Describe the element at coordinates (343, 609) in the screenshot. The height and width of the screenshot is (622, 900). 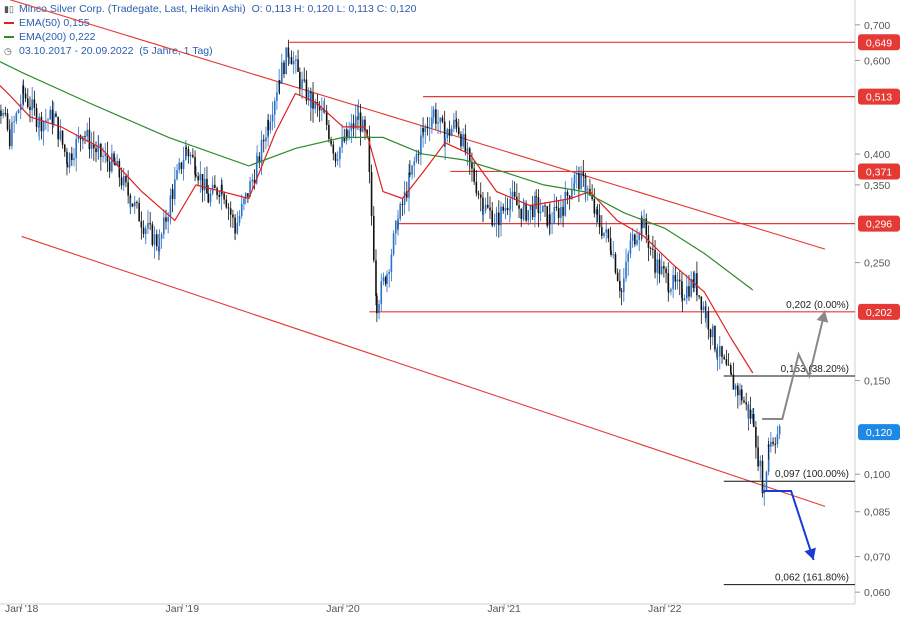
I see `x-tick-label: Jan '20` at that location.